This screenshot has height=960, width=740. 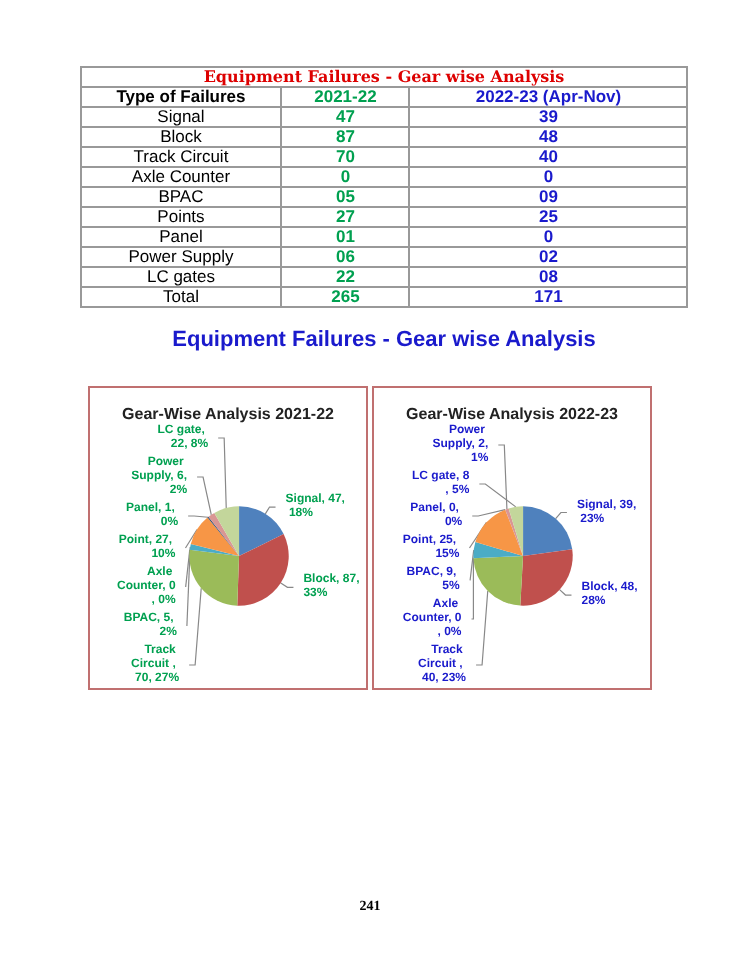 I want to click on data-label: 22, so click(x=345, y=276).